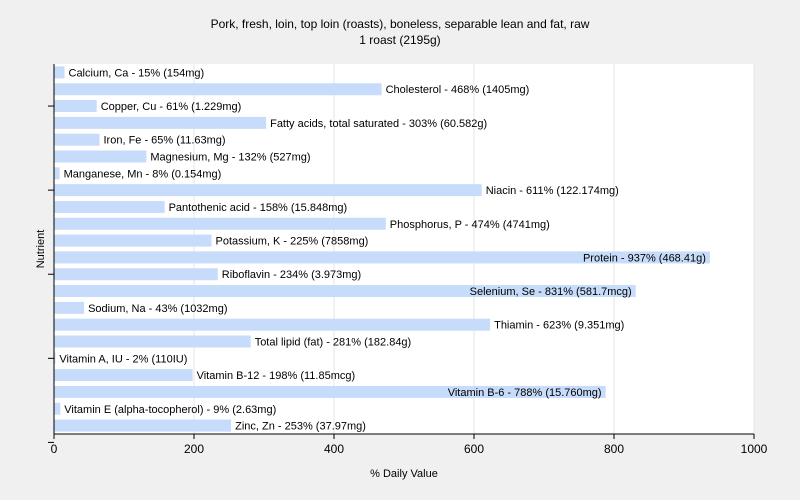  Describe the element at coordinates (230, 158) in the screenshot. I see `bar-label: Magnesium, Mg - 132% (527mg)` at that location.